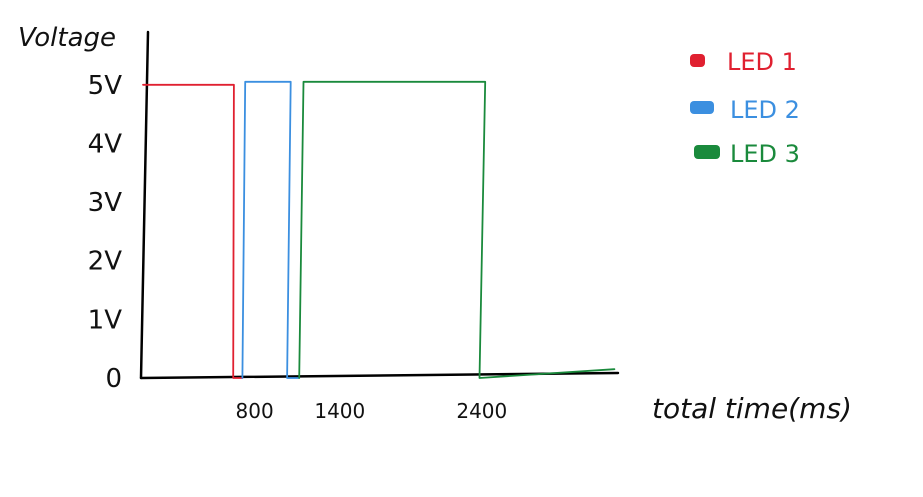  Describe the element at coordinates (372, 411) in the screenshot. I see `x-tick-labels: 800 1400 2400` at that location.